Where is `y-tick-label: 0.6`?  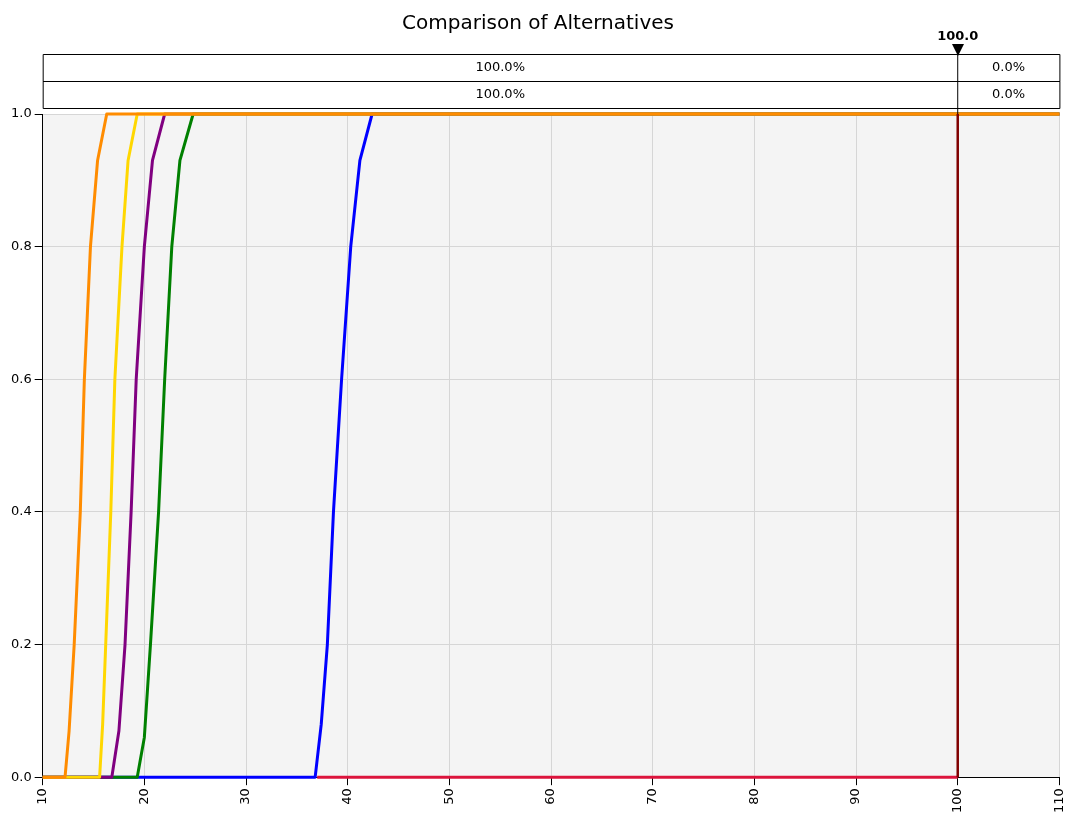
y-tick-label: 0.6 is located at coordinates (21, 378).